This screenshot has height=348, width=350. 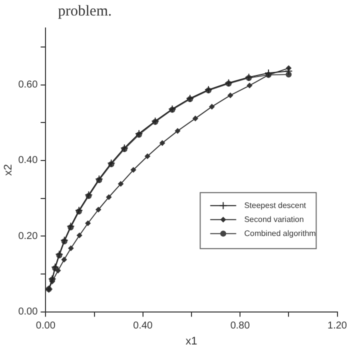 What do you see at coordinates (143, 326) in the screenshot?
I see `x-tick-label: 0.40` at bounding box center [143, 326].